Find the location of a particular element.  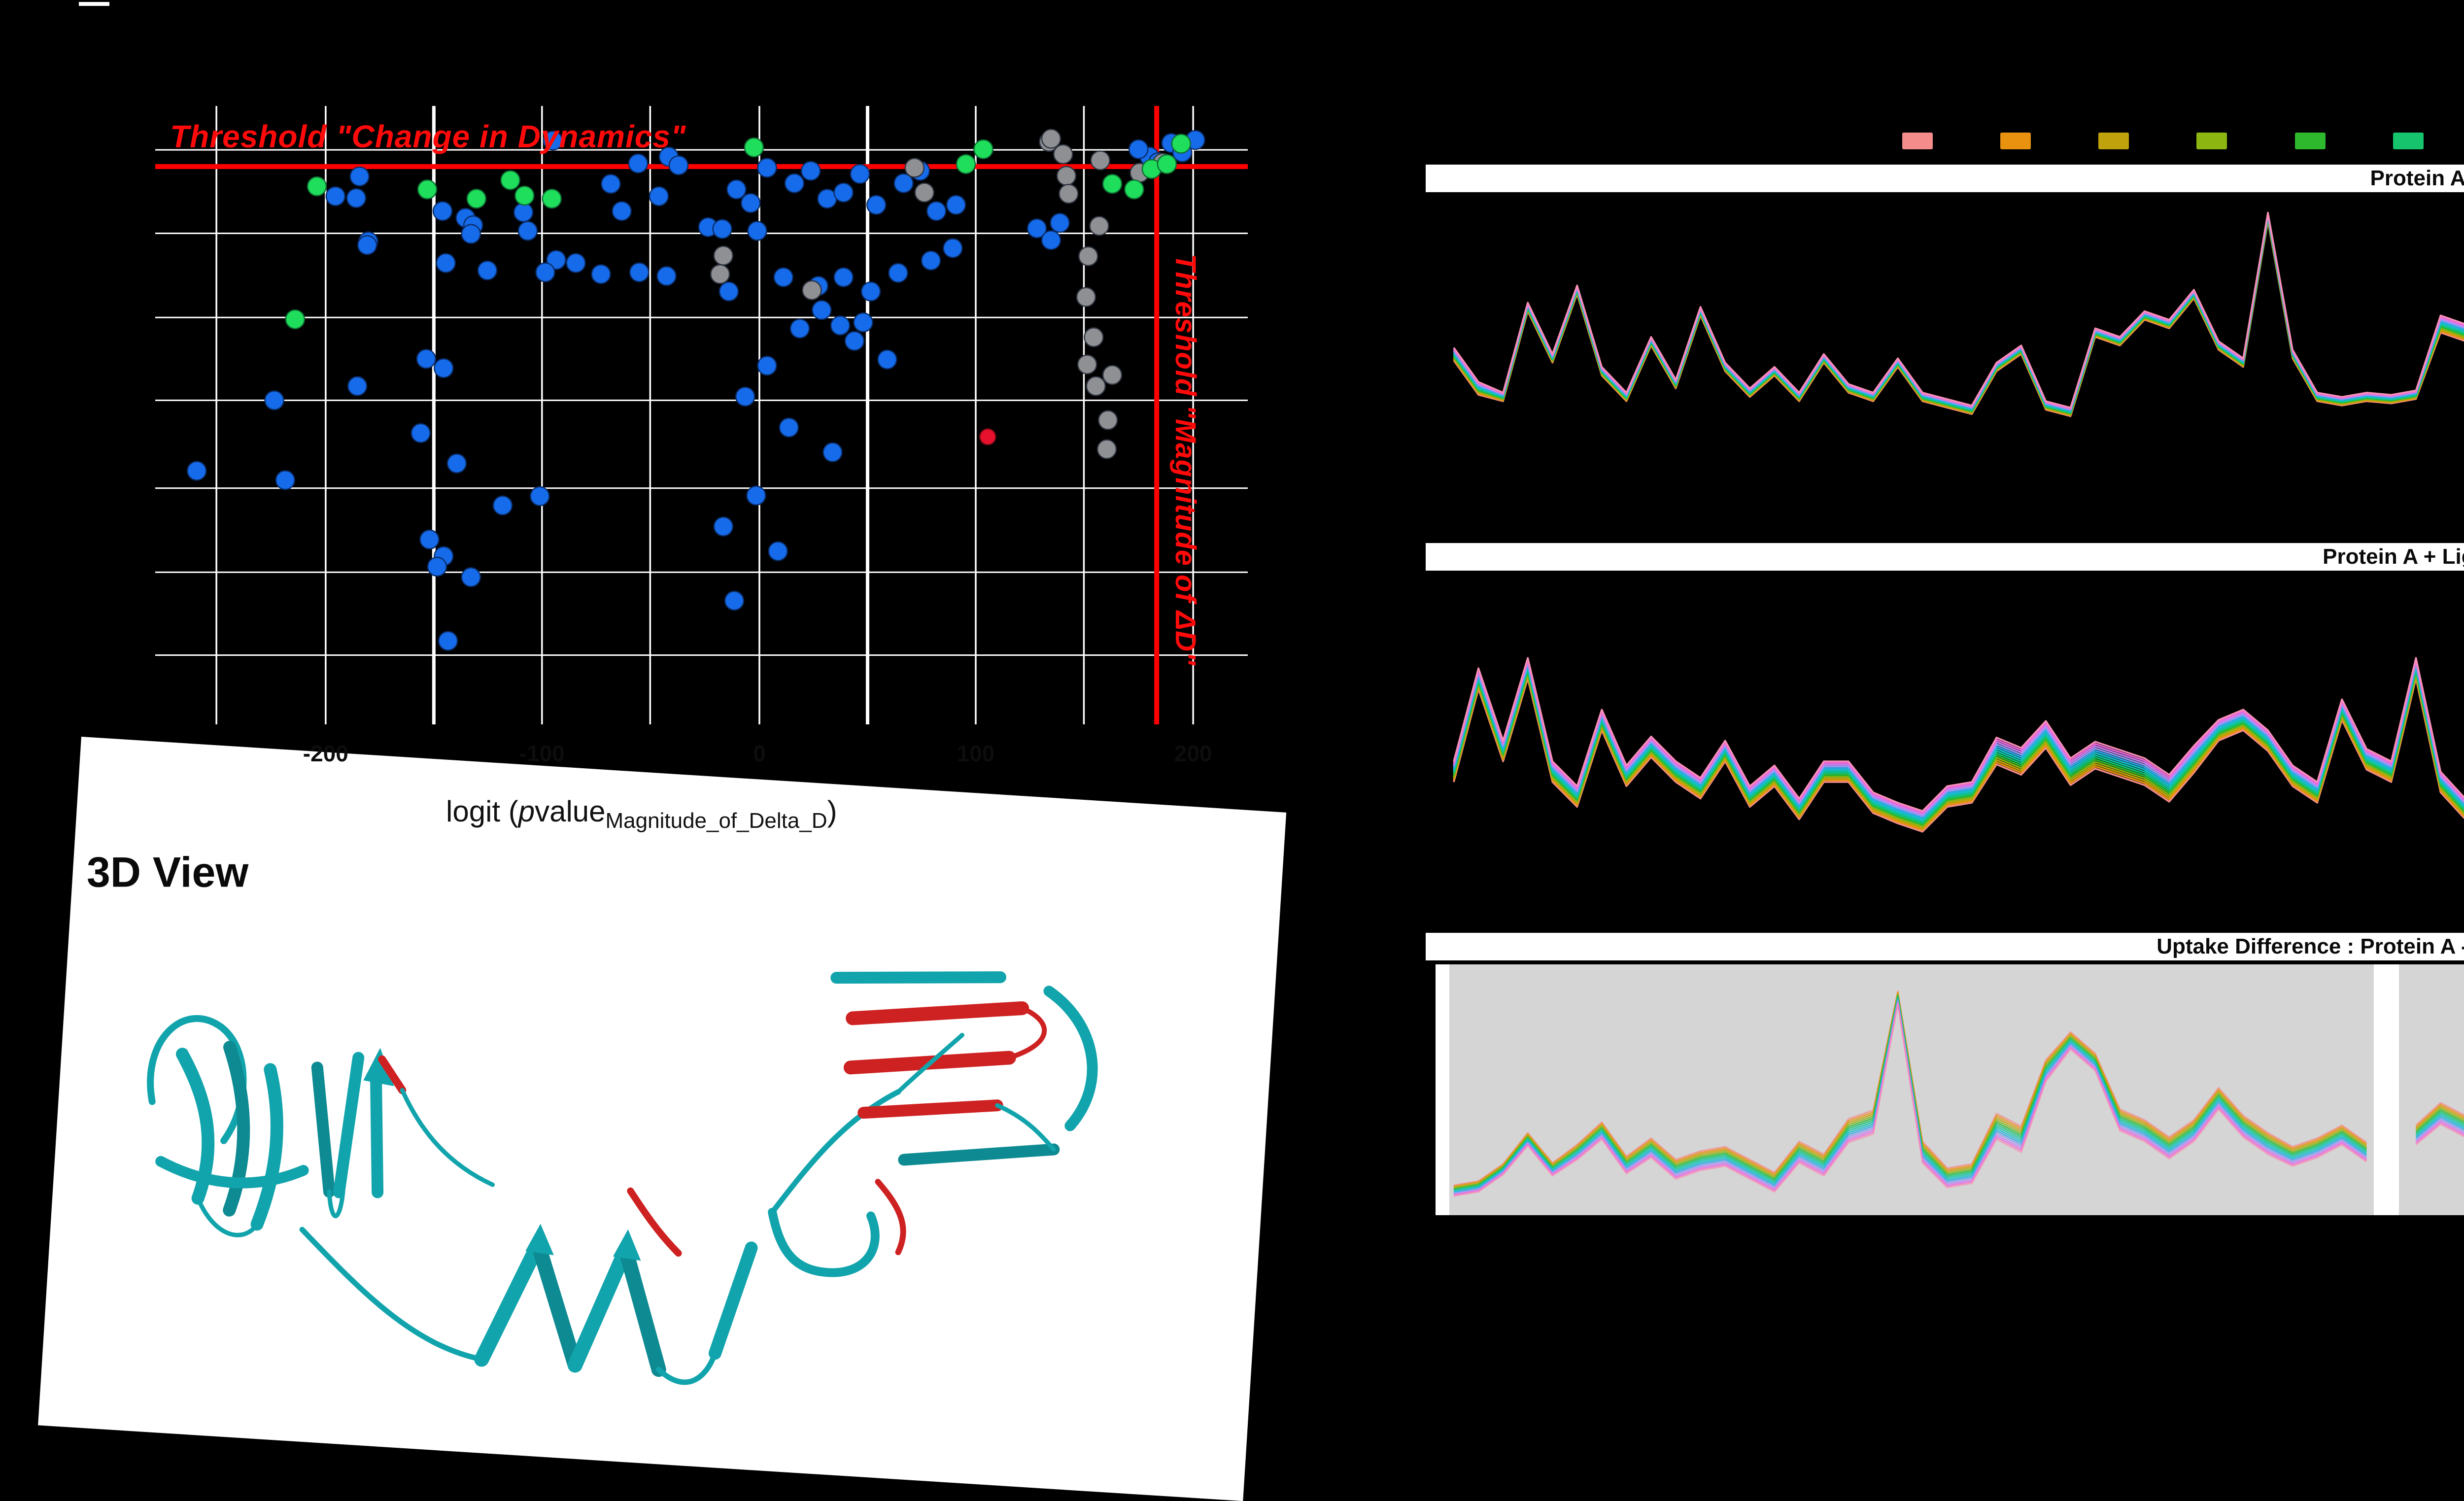

volcano-point-red is located at coordinates (987, 436).